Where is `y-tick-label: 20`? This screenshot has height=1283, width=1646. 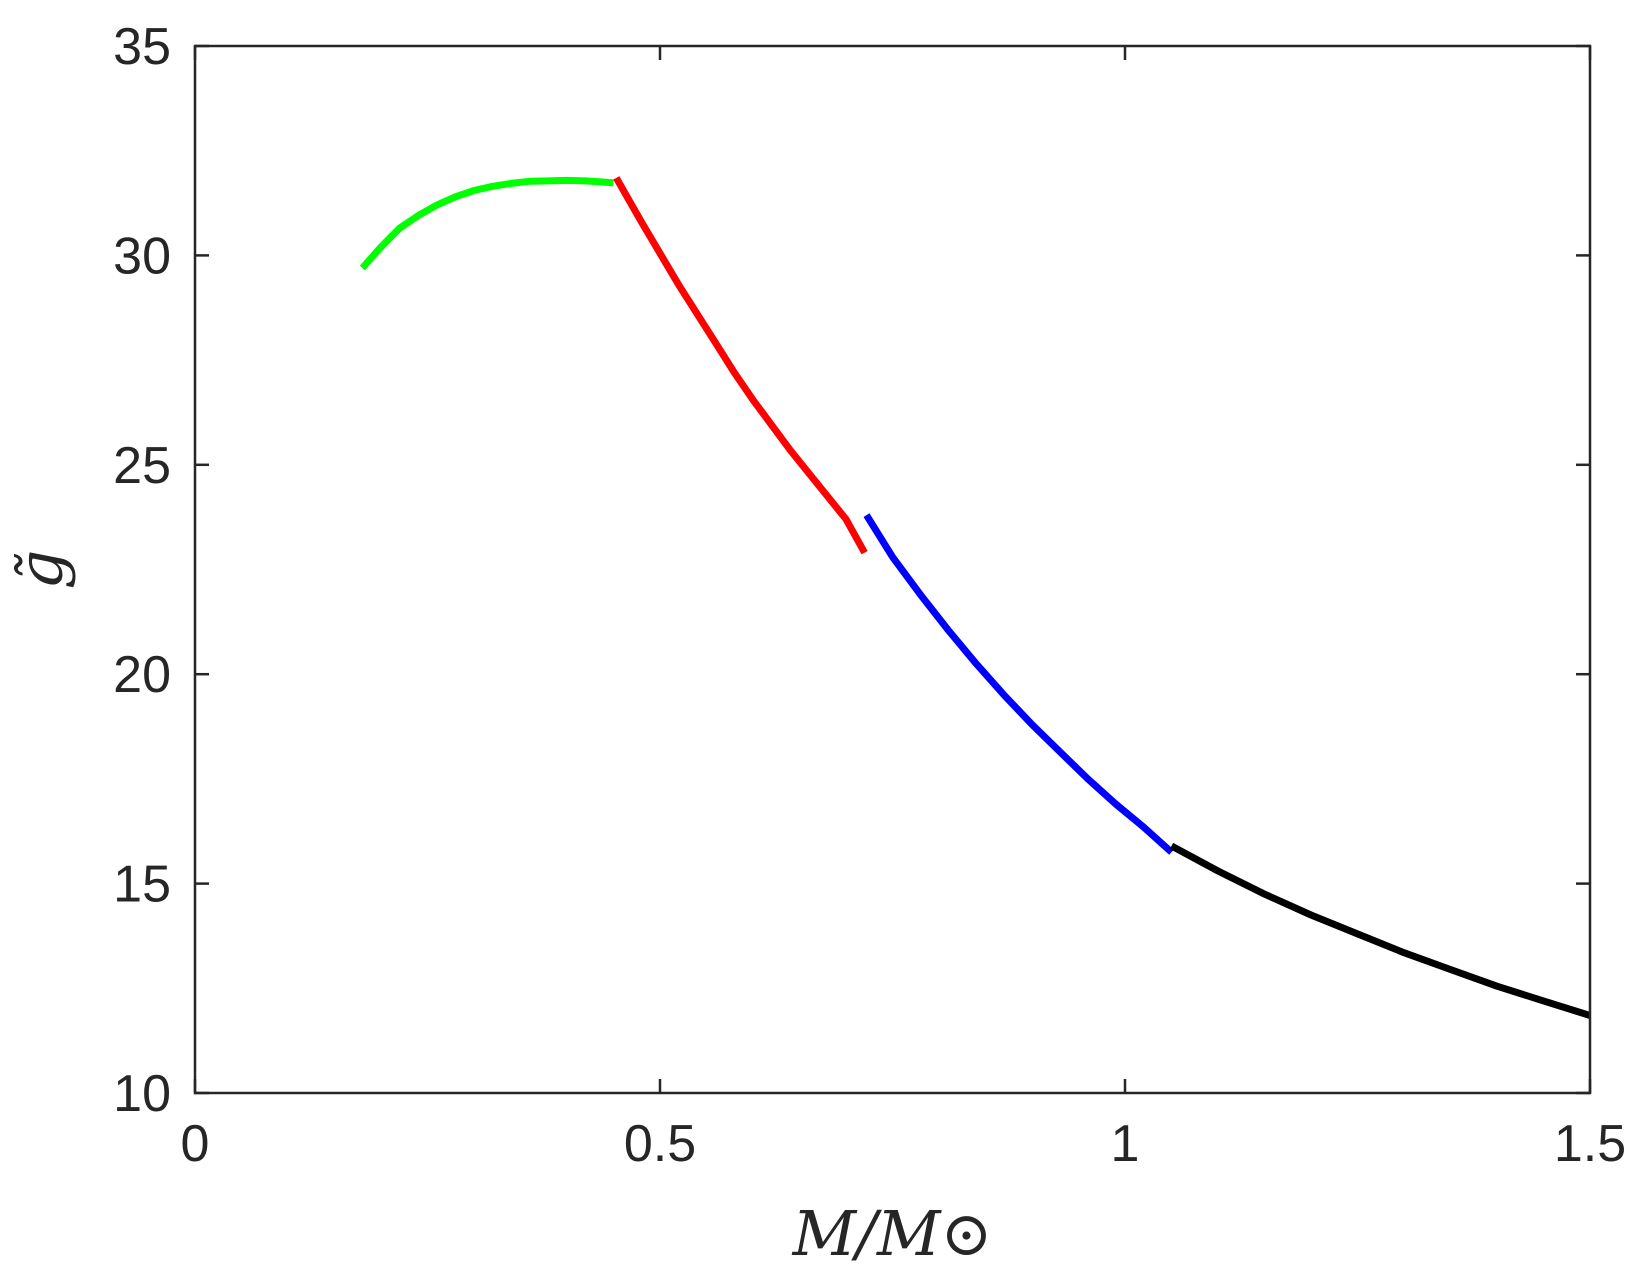
y-tick-label: 20 is located at coordinates (142, 675).